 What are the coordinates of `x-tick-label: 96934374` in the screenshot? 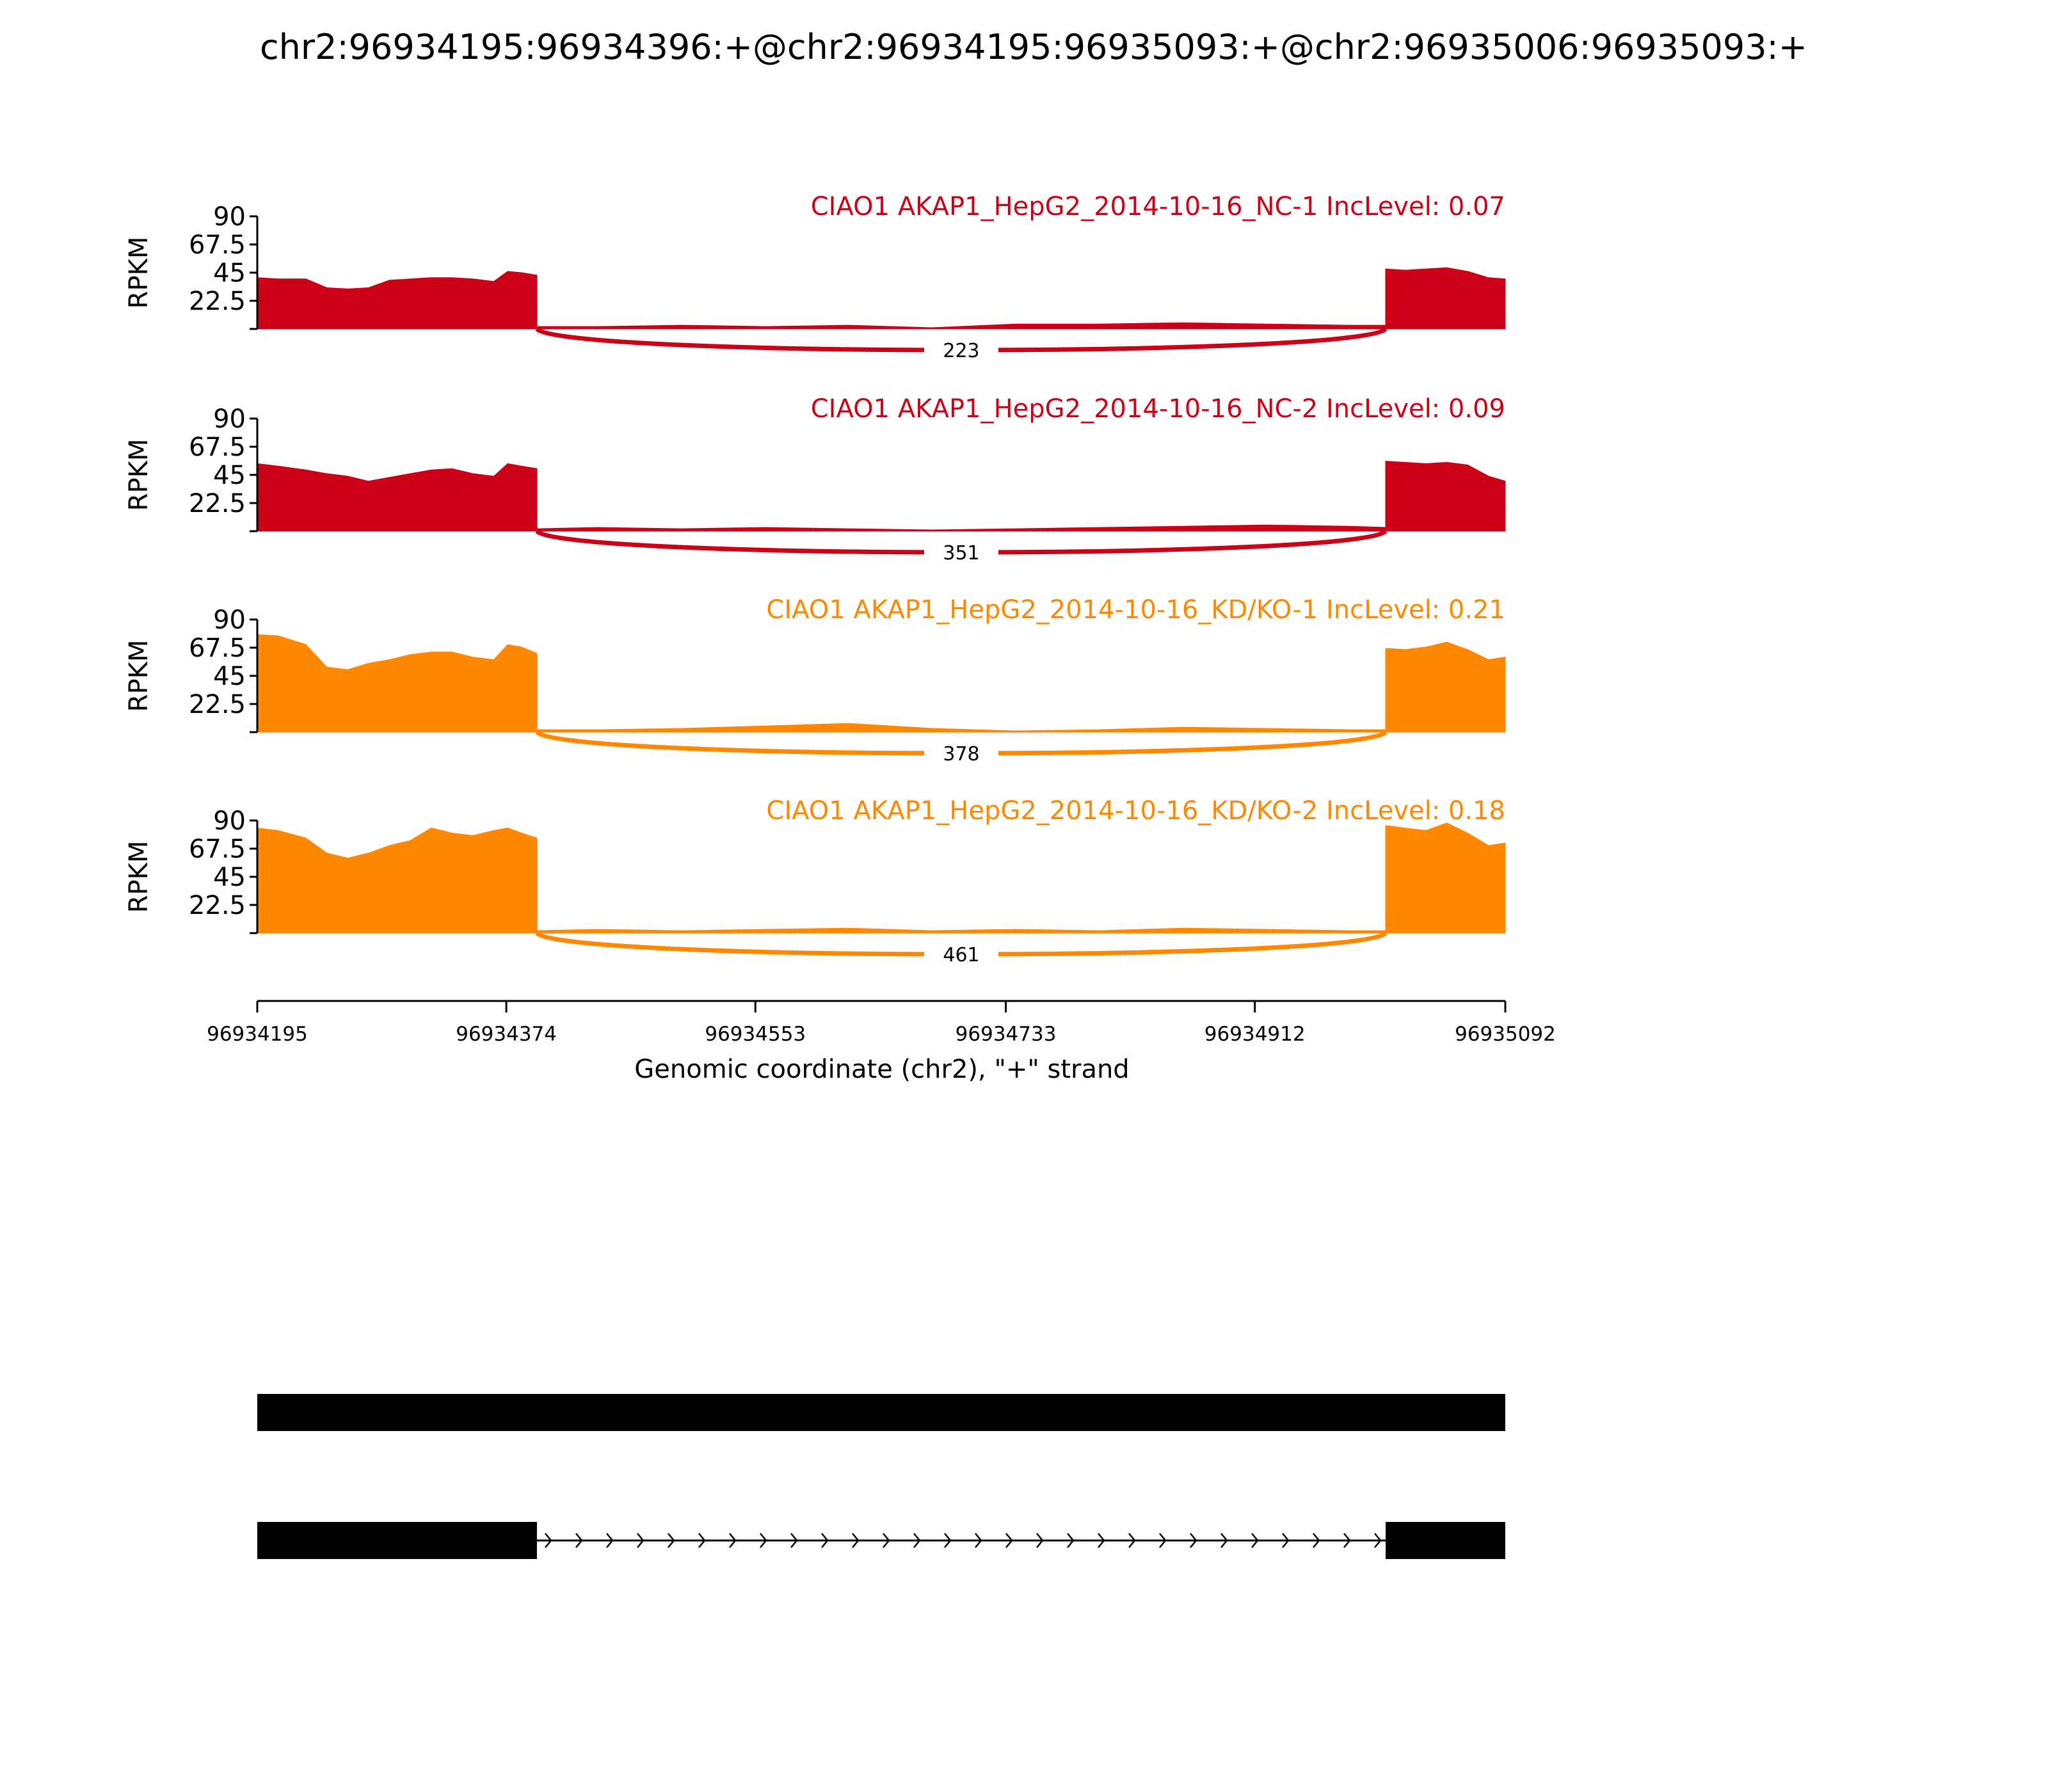 It's located at (506, 1034).